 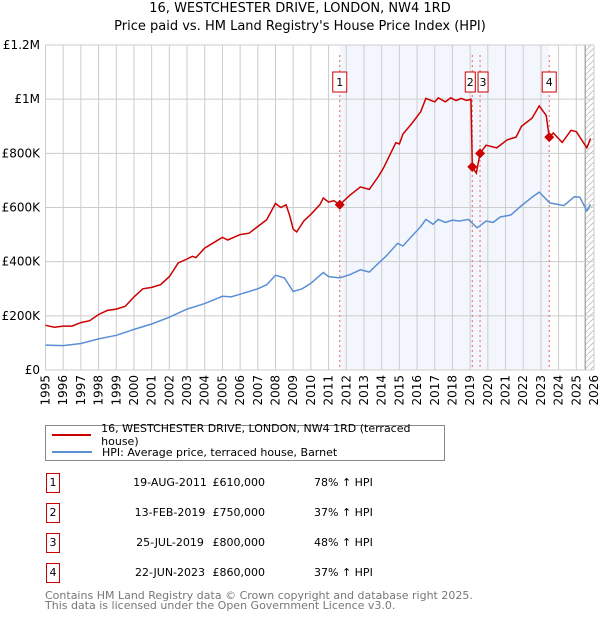 What do you see at coordinates (116, 390) in the screenshot?
I see `x-tick-label: 1999` at bounding box center [116, 390].